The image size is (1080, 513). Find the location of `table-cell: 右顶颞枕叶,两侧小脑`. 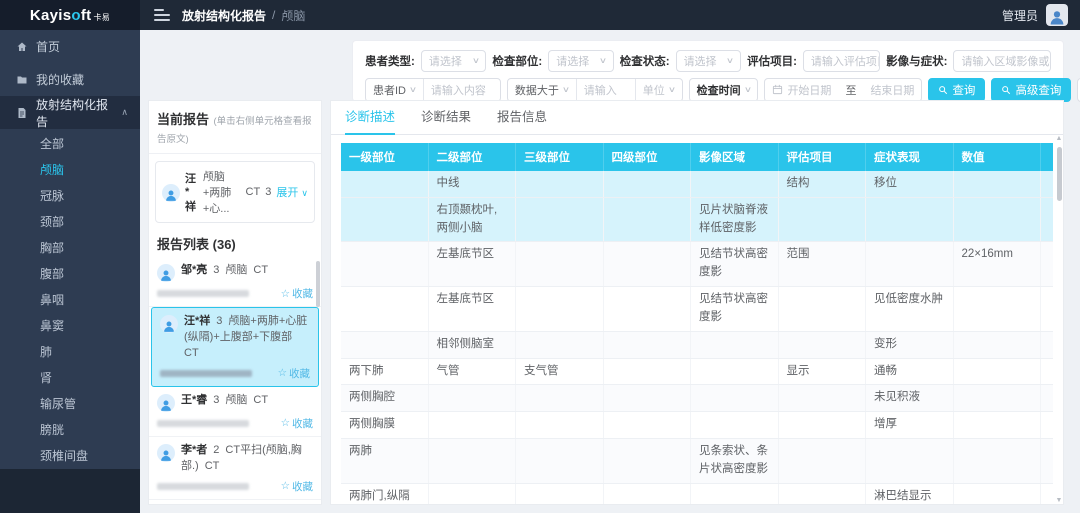

table-cell: 右顶颞枕叶,两侧小脑 is located at coordinates (472, 219).